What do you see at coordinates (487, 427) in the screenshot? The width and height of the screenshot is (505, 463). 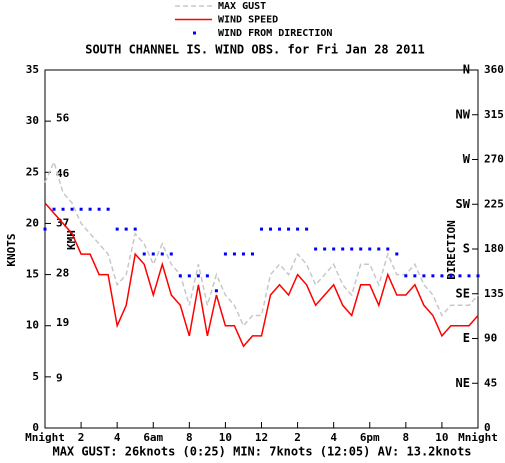 I see `y2-tick-label: 0` at bounding box center [487, 427].